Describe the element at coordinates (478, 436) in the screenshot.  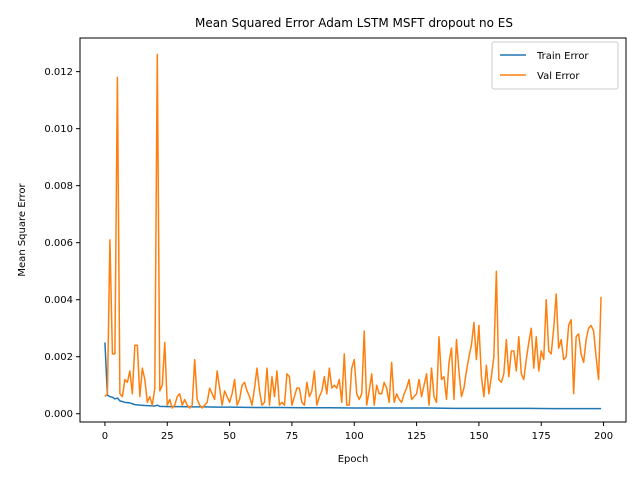
I see `x-tick-label: 150` at that location.